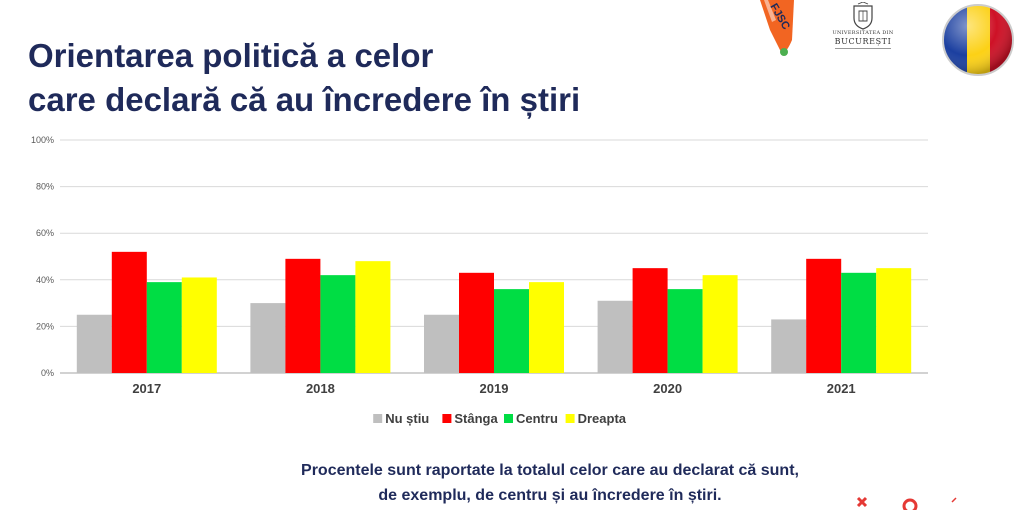  I want to click on romania-flag-icon, so click(978, 40).